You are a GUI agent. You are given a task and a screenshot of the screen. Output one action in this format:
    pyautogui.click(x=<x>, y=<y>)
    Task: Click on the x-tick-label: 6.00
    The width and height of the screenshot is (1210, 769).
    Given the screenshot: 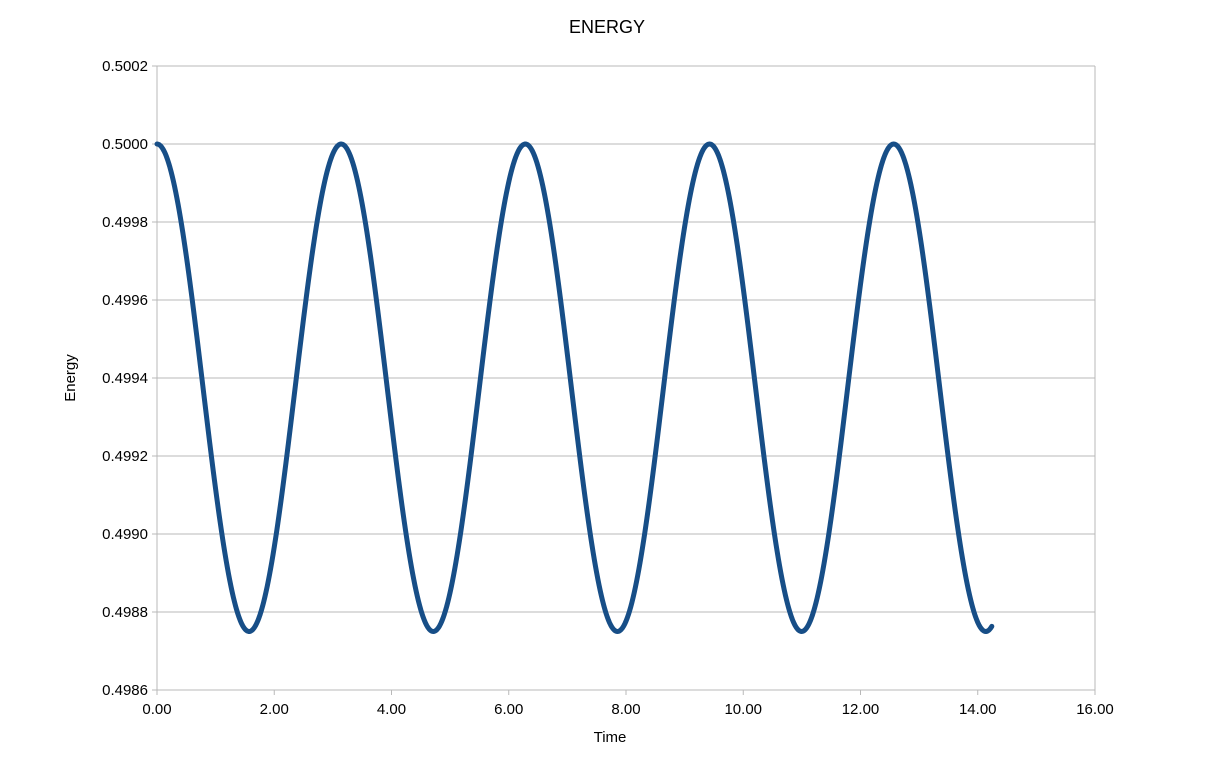 What is the action you would take?
    pyautogui.click(x=508, y=709)
    